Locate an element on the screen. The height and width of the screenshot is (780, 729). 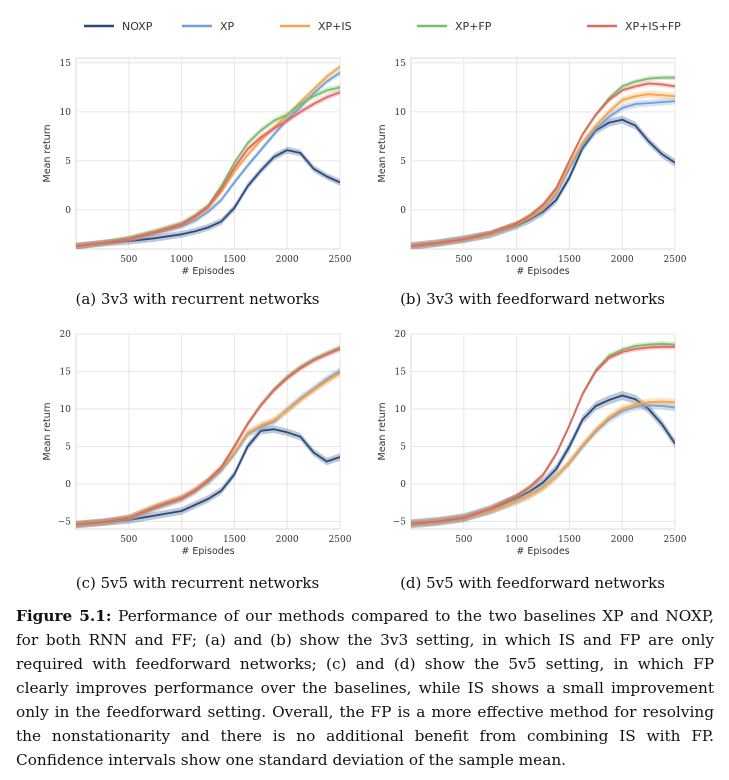
line-xp-is is located at coordinates (543, 462).